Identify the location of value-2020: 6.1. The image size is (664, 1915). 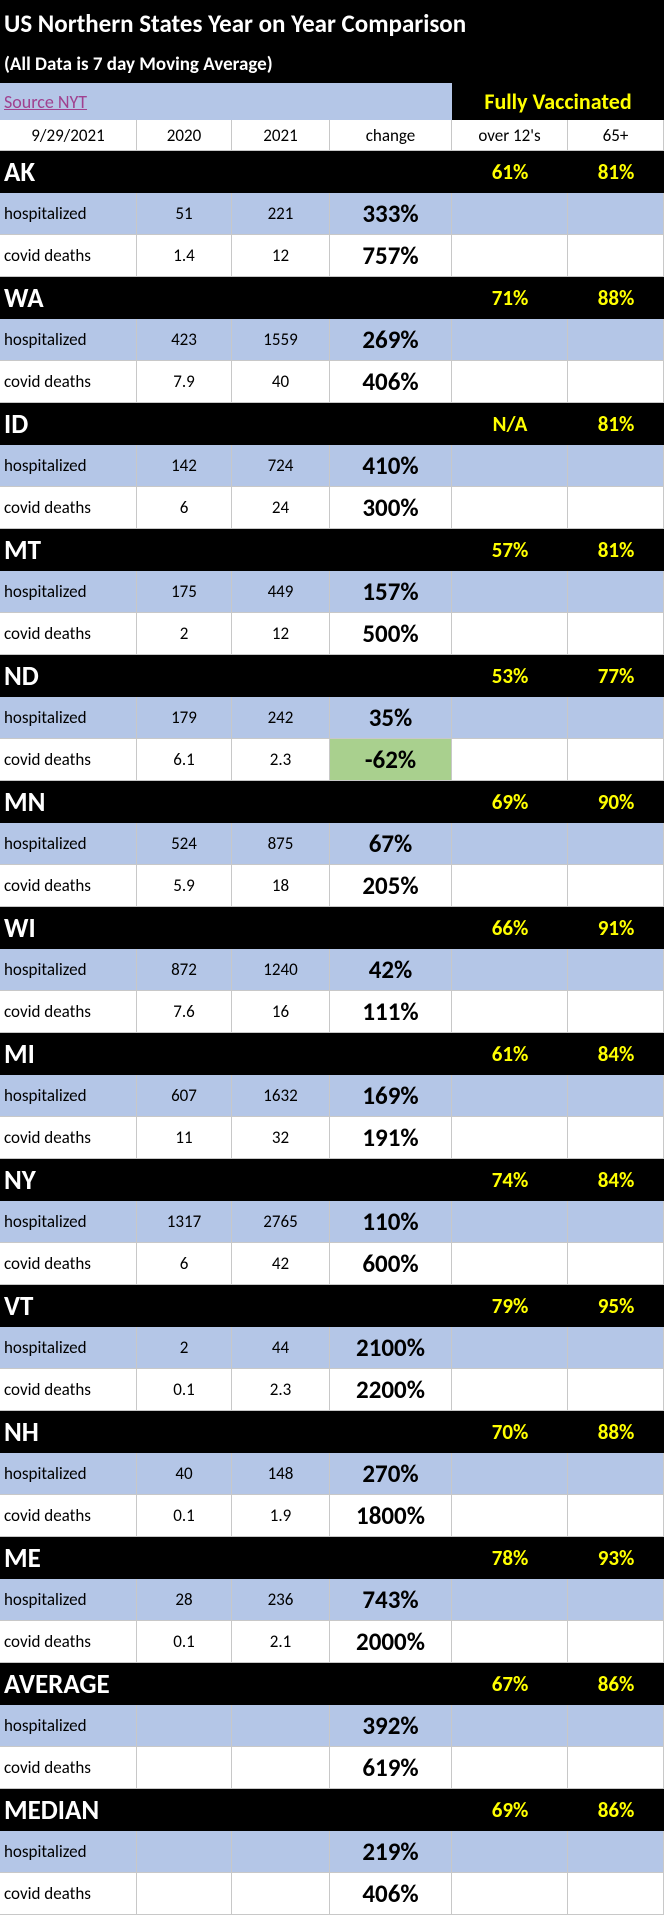
(184, 760).